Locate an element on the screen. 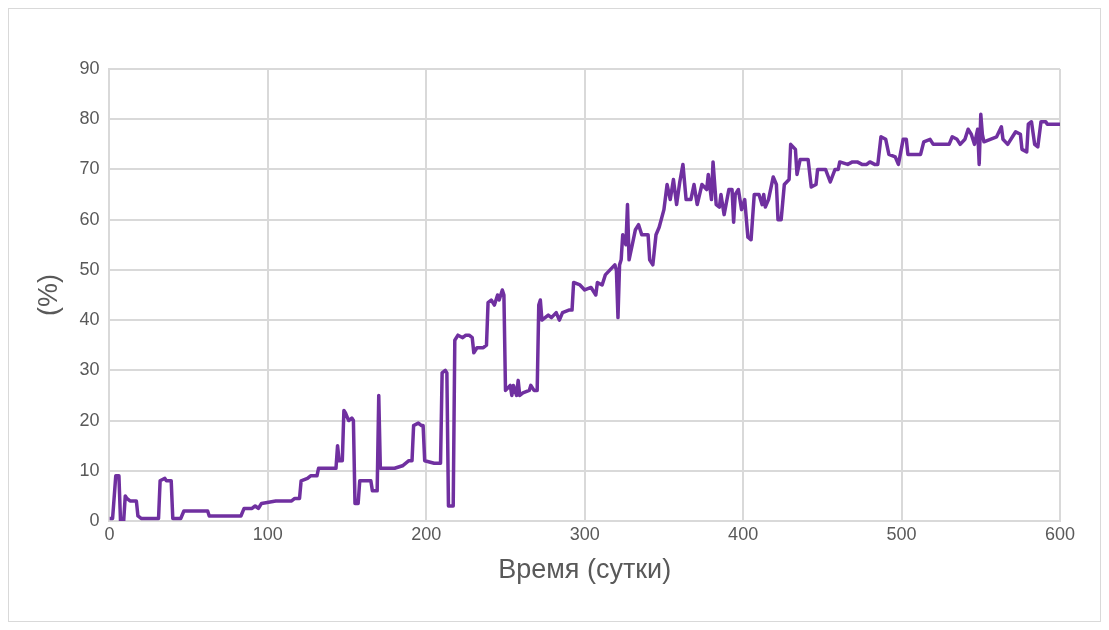 The width and height of the screenshot is (1109, 630). y-tick-label: 50 is located at coordinates (89, 268).